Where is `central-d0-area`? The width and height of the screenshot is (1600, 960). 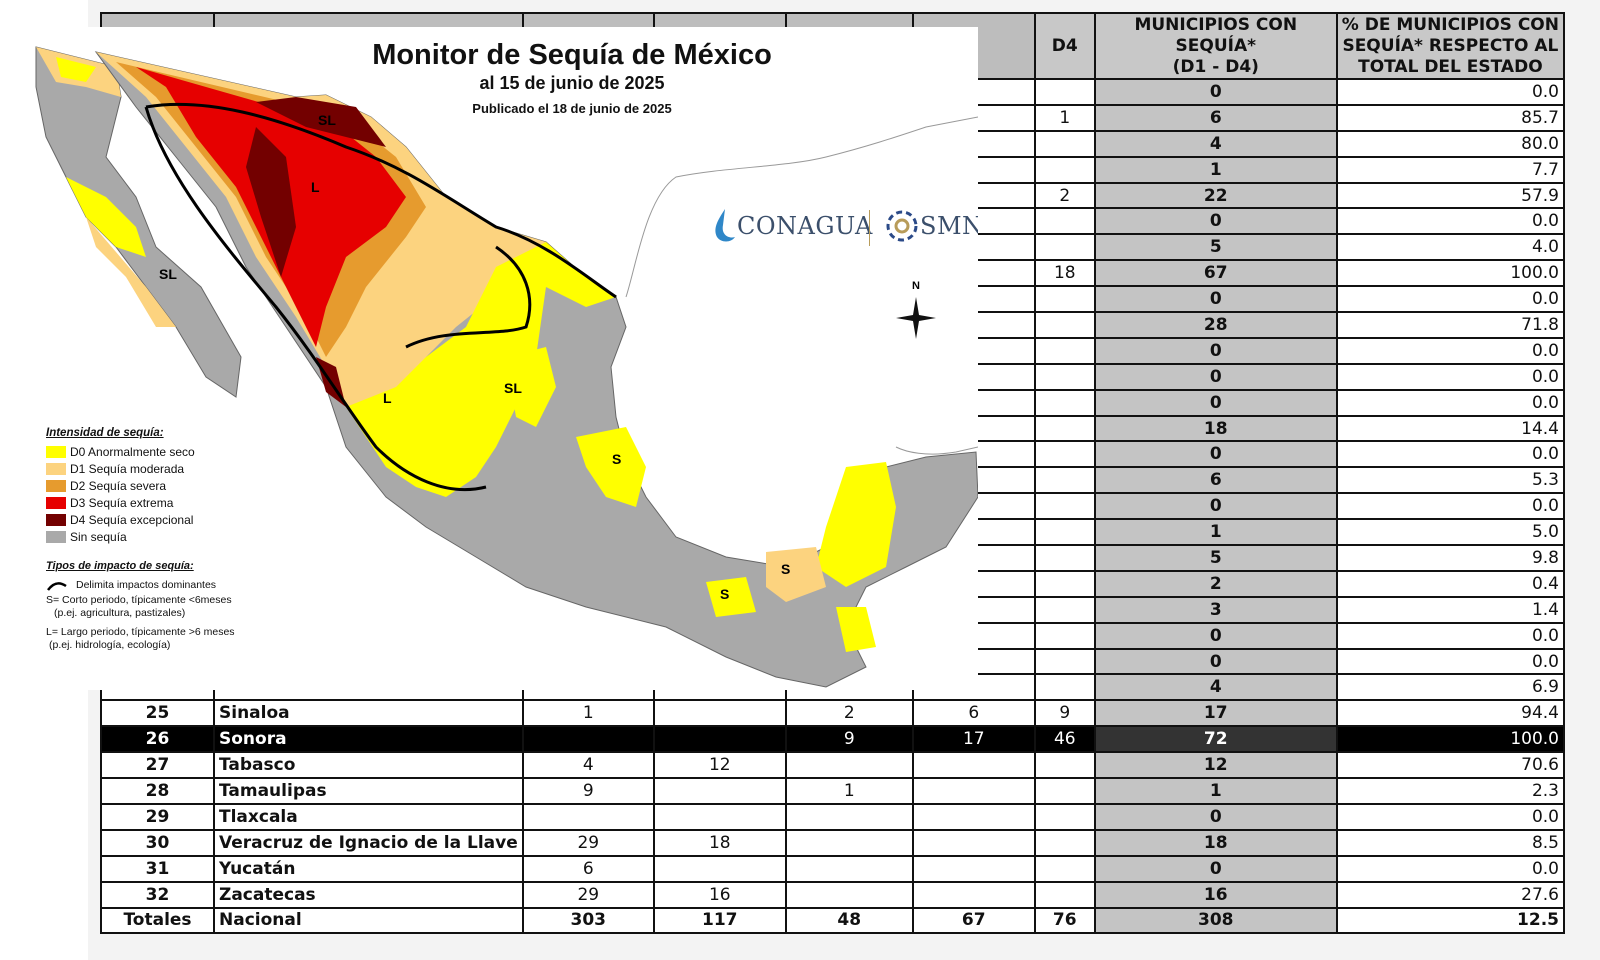 central-d0-area is located at coordinates (446, 377).